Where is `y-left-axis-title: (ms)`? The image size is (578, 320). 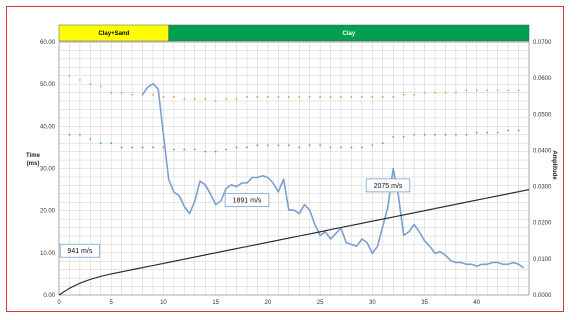 y-left-axis-title: (ms) is located at coordinates (33, 164).